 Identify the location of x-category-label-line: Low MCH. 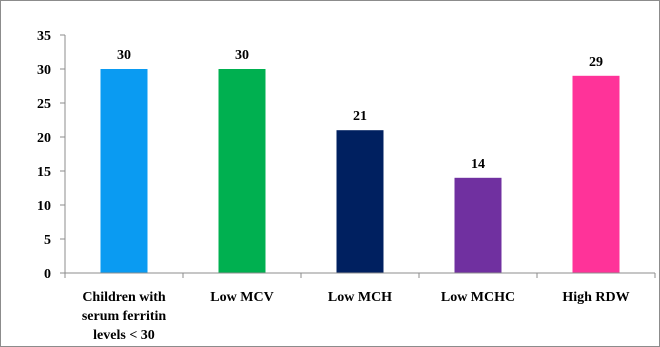
(360, 297).